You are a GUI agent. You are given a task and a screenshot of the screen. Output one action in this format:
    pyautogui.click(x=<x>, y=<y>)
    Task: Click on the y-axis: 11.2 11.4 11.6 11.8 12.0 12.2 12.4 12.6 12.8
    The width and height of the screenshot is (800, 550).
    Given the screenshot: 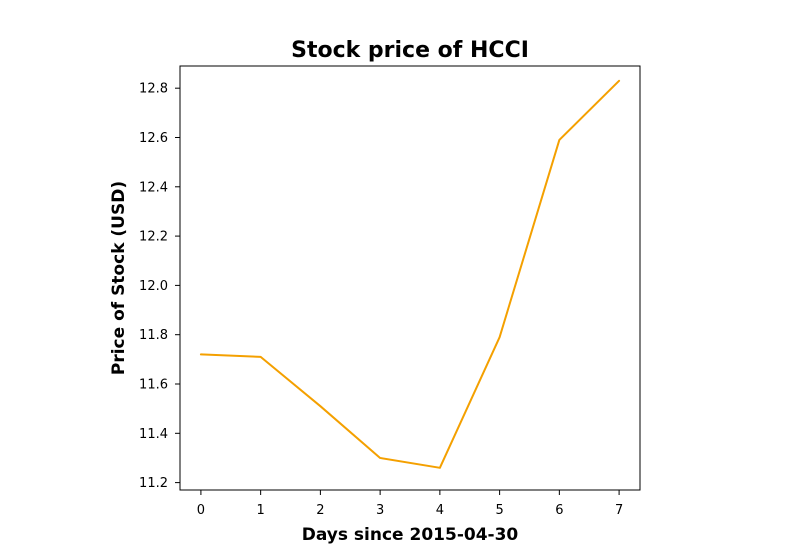 What is the action you would take?
    pyautogui.click(x=159, y=286)
    